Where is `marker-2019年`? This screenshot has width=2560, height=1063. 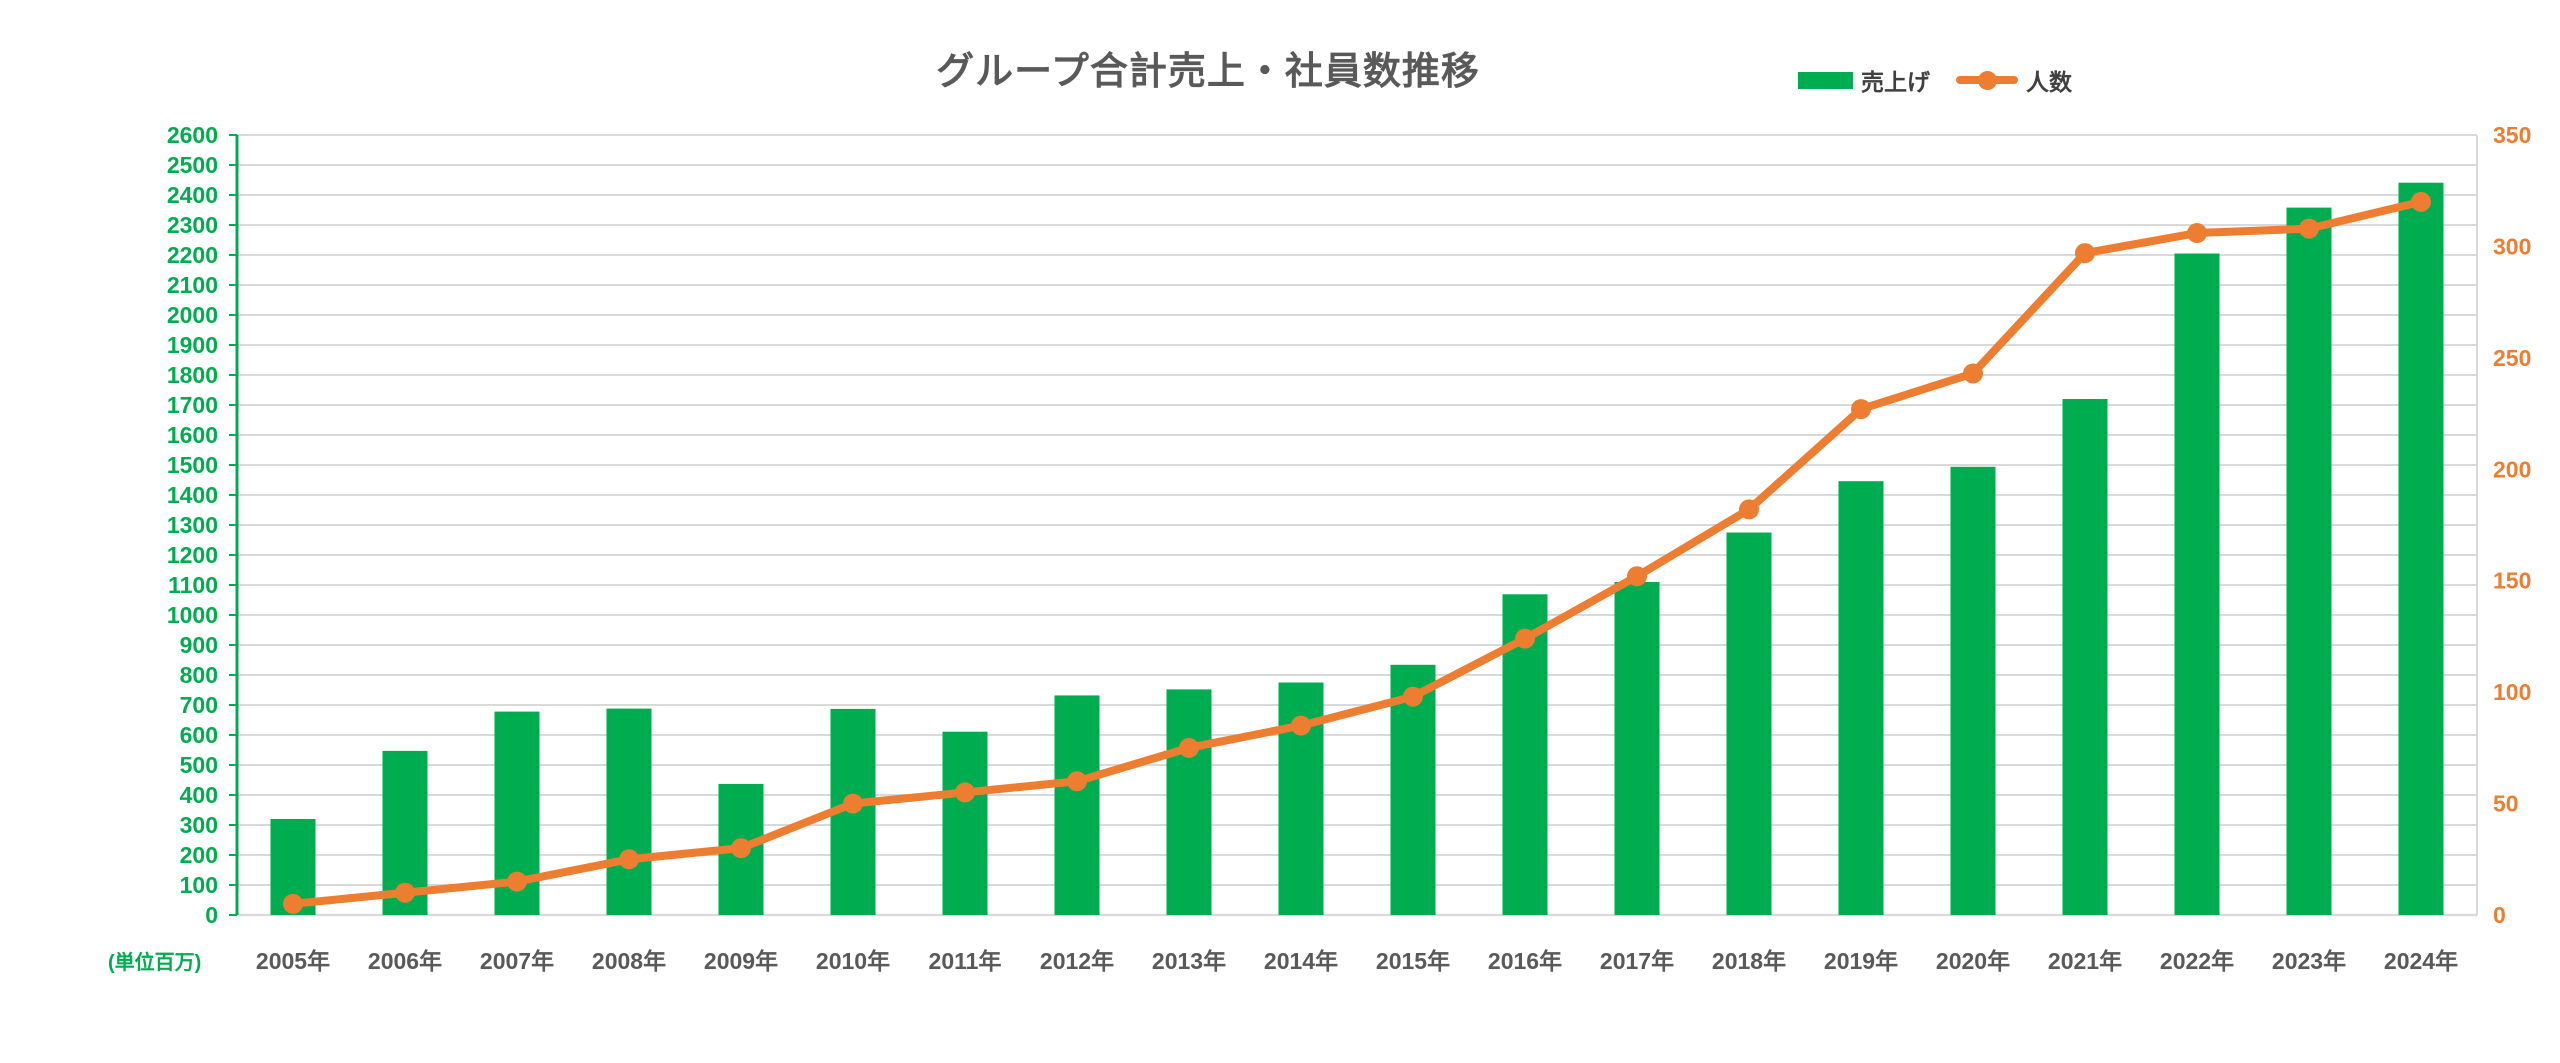
marker-2019年 is located at coordinates (1861, 409).